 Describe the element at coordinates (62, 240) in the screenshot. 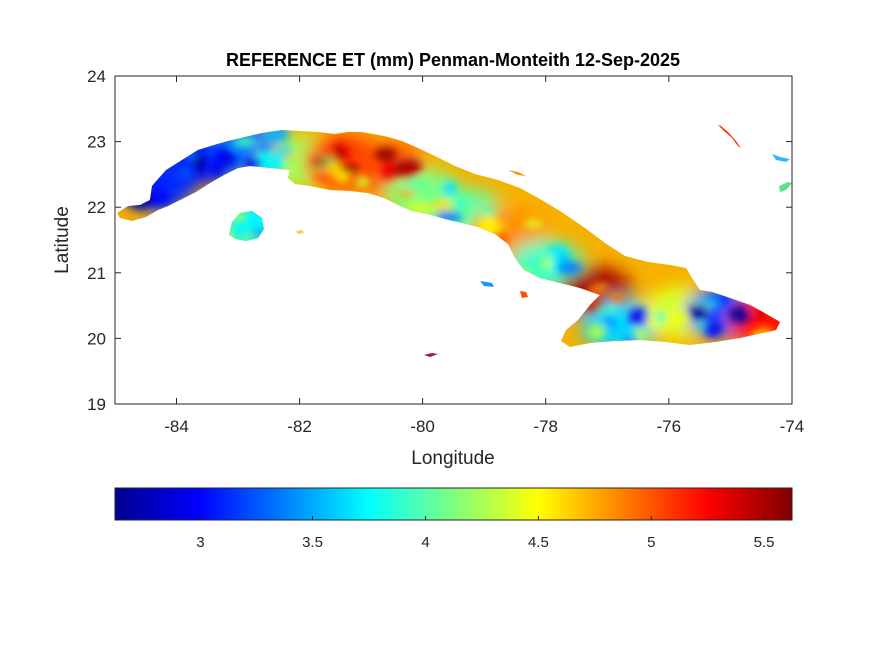

I see `y-axis-label: Latitude` at that location.